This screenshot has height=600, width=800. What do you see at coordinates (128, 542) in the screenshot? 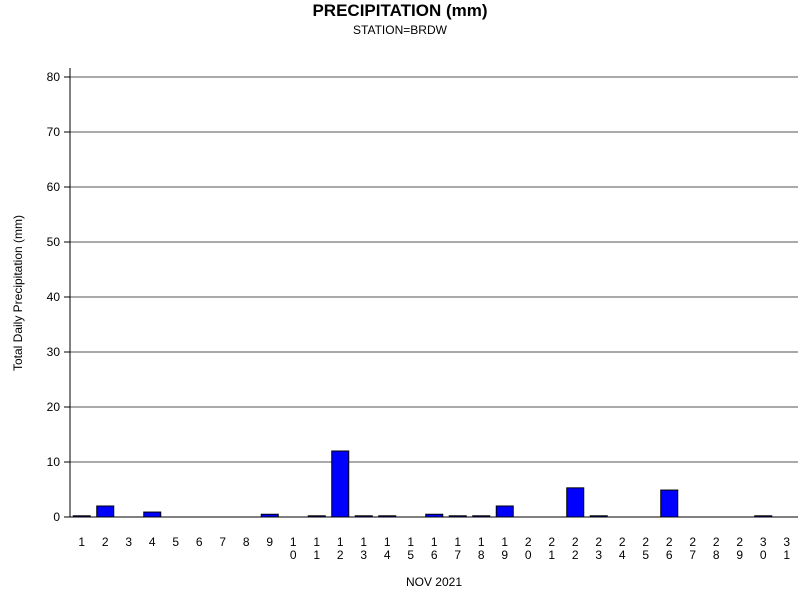
I see `x-tick-label: 3` at bounding box center [128, 542].